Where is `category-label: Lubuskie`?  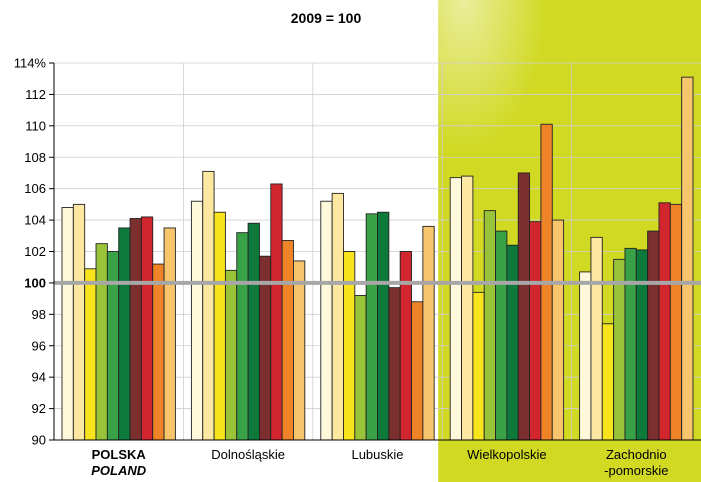
category-label: Lubuskie is located at coordinates (377, 454).